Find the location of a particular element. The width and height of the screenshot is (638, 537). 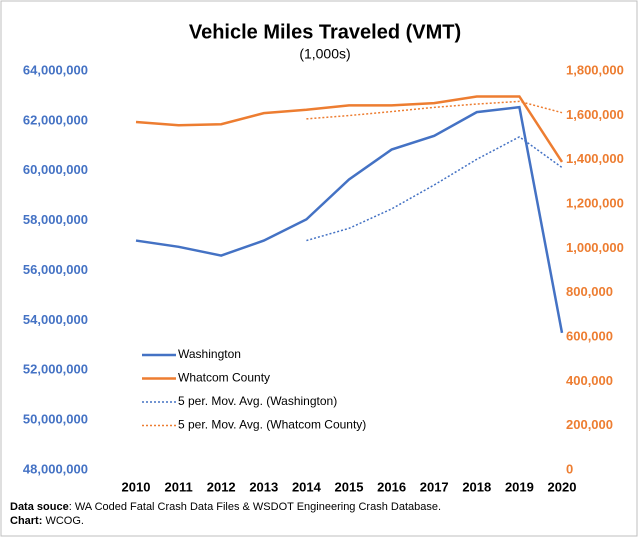

x-tick-label: 2014 is located at coordinates (307, 486).